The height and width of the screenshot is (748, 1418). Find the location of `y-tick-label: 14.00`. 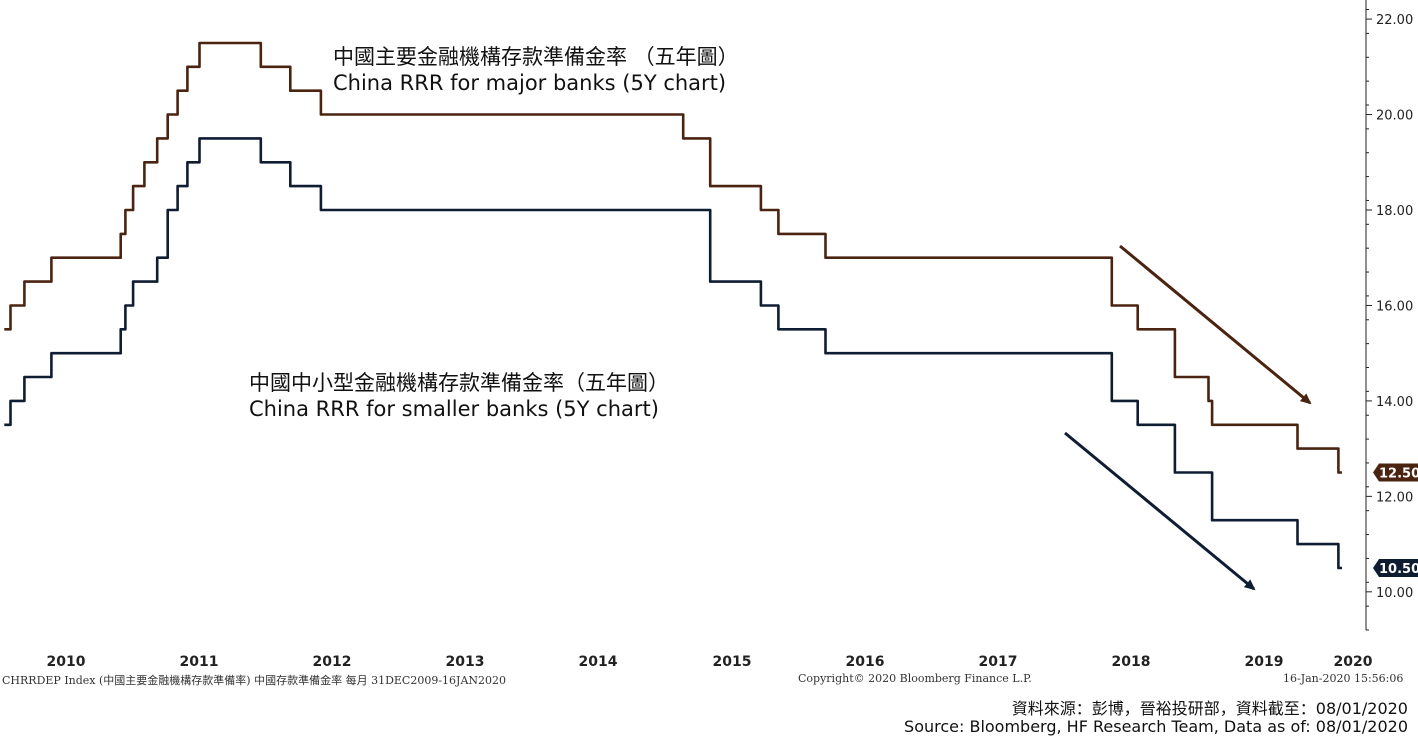

y-tick-label: 14.00 is located at coordinates (1394, 402).